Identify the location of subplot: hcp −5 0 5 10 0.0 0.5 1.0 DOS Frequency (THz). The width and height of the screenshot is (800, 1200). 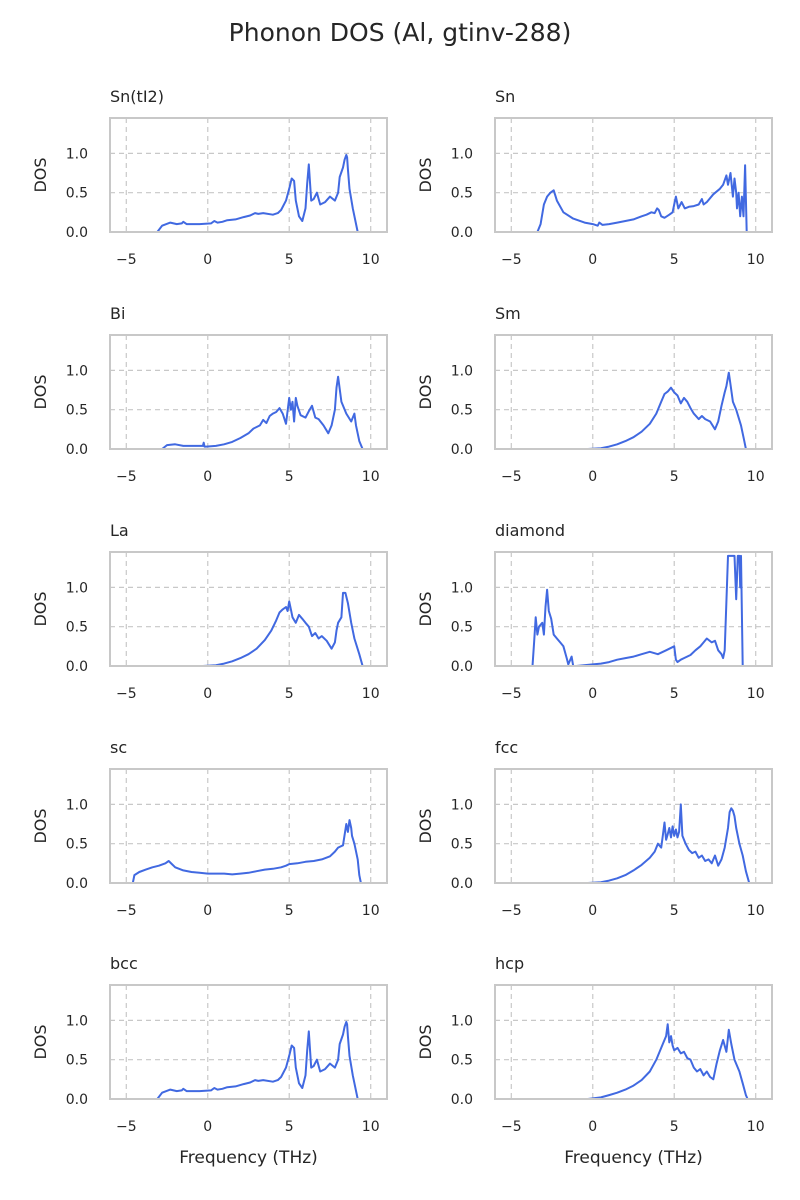
(594, 1061).